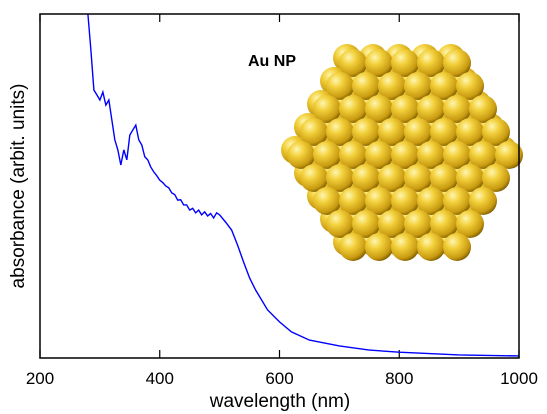 Image resolution: width=547 pixels, height=414 pixels. I want to click on x-tick-label: 600, so click(279, 378).